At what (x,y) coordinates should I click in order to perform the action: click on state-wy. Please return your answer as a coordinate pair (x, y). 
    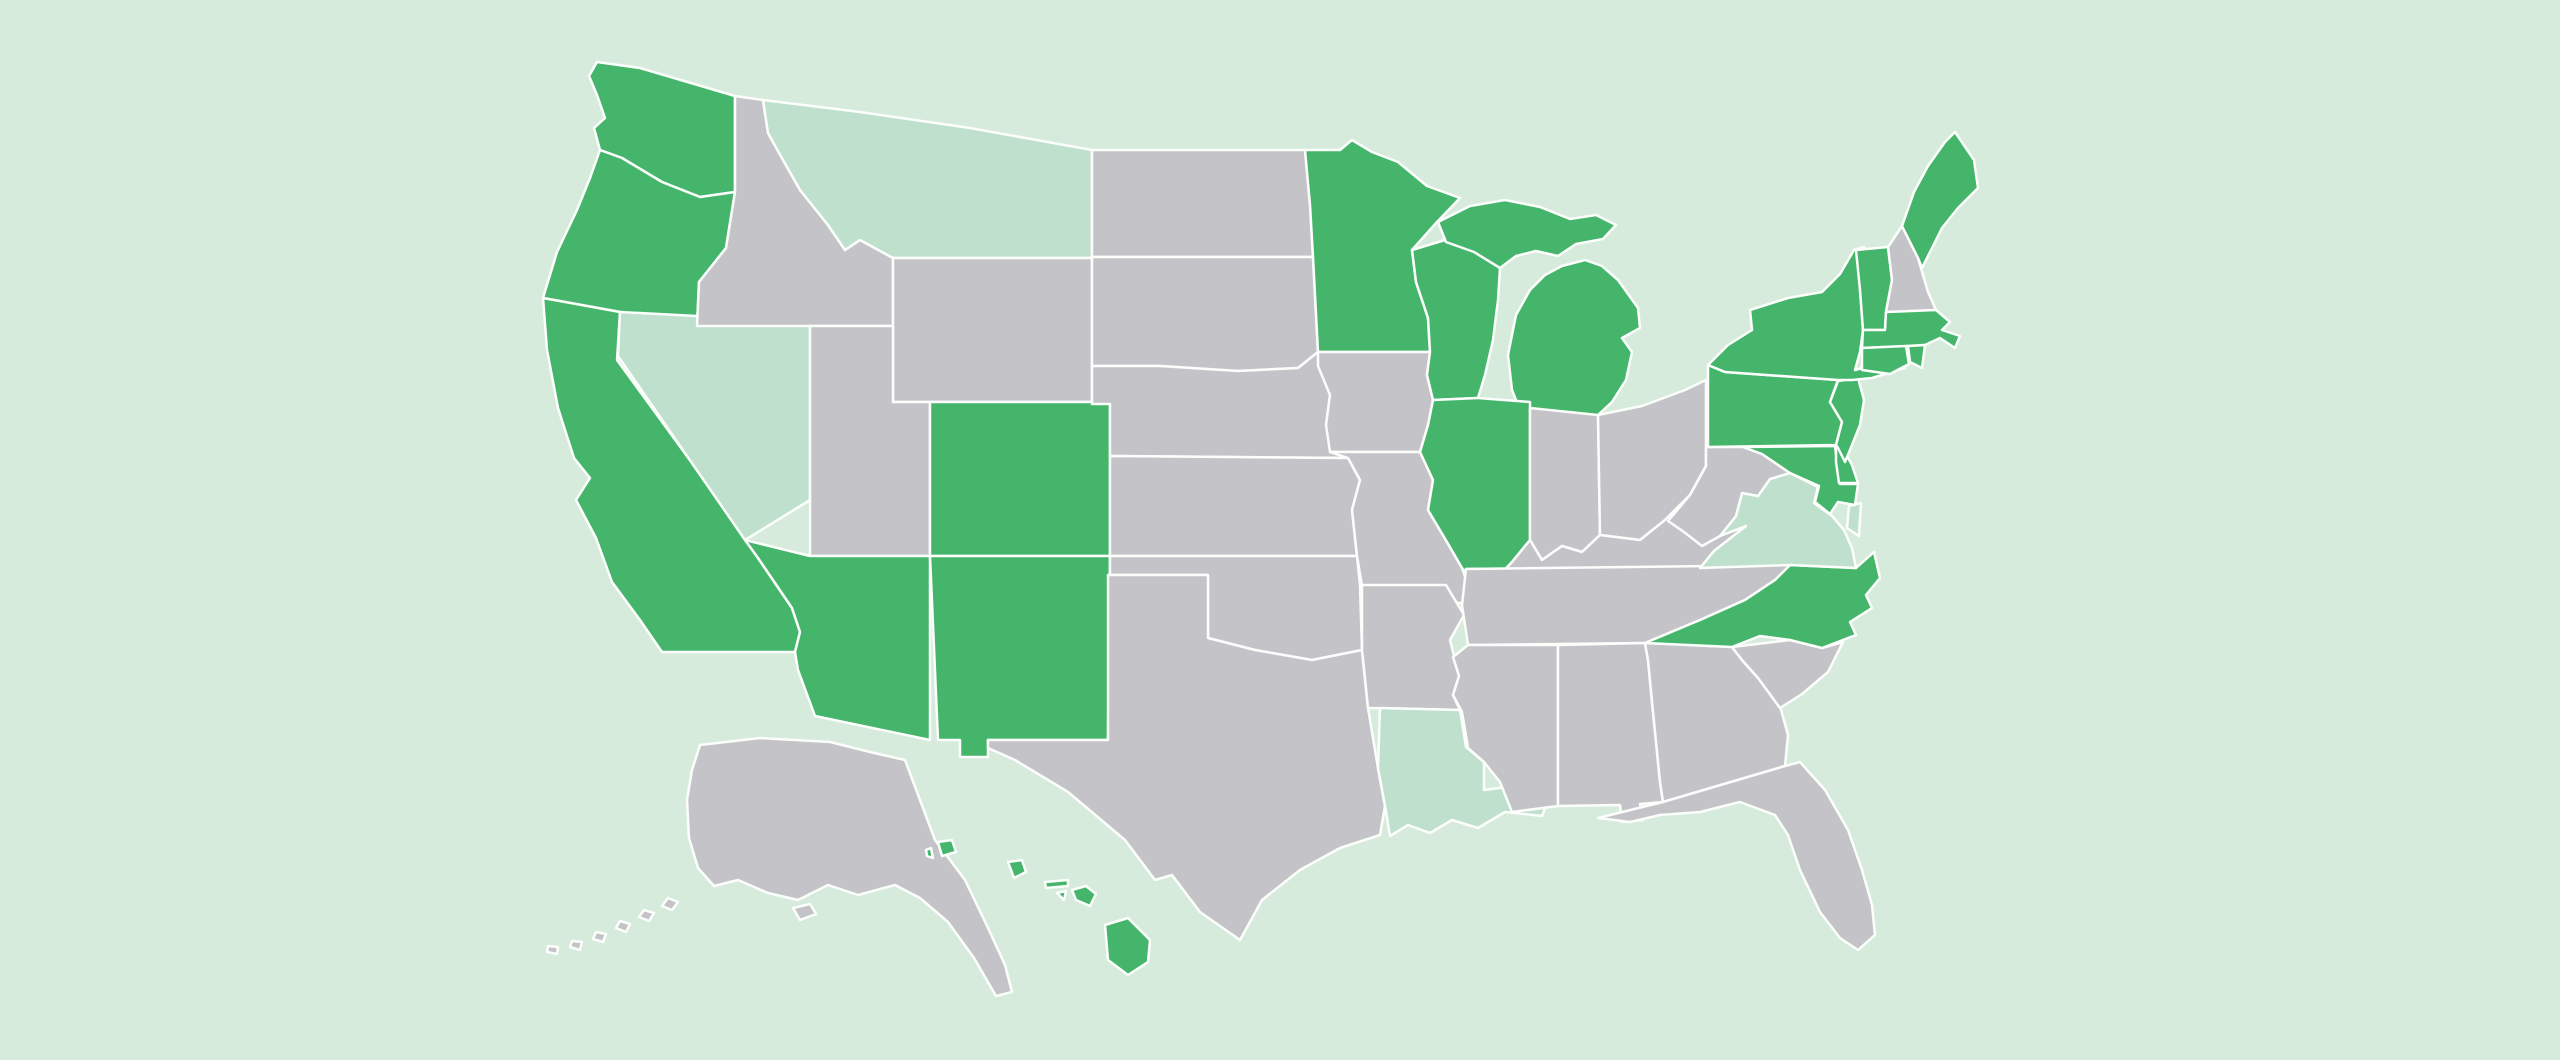
    Looking at the image, I should click on (992, 330).